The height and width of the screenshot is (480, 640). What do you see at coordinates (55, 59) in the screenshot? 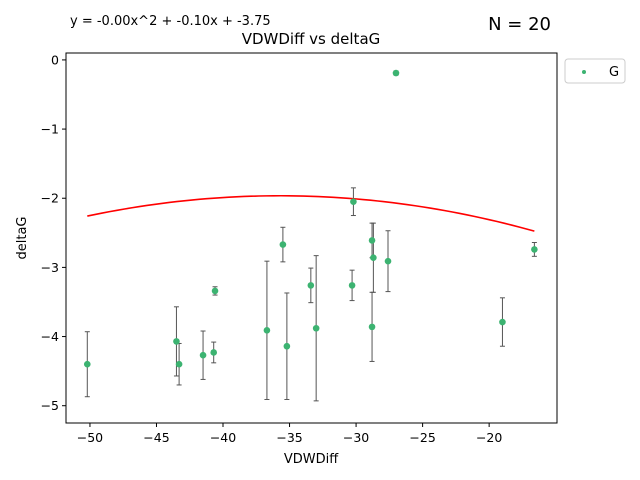
I see `y-tick-label: 0` at bounding box center [55, 59].